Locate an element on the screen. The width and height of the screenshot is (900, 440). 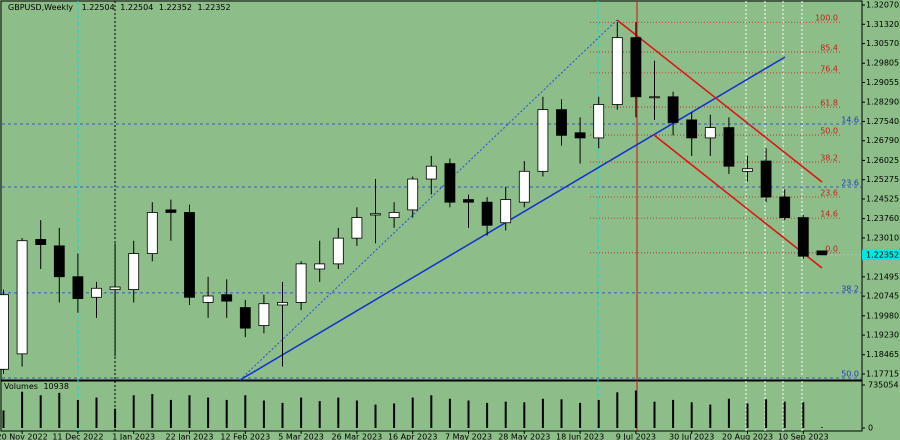
fib-label: 85.4 is located at coordinates (829, 48).